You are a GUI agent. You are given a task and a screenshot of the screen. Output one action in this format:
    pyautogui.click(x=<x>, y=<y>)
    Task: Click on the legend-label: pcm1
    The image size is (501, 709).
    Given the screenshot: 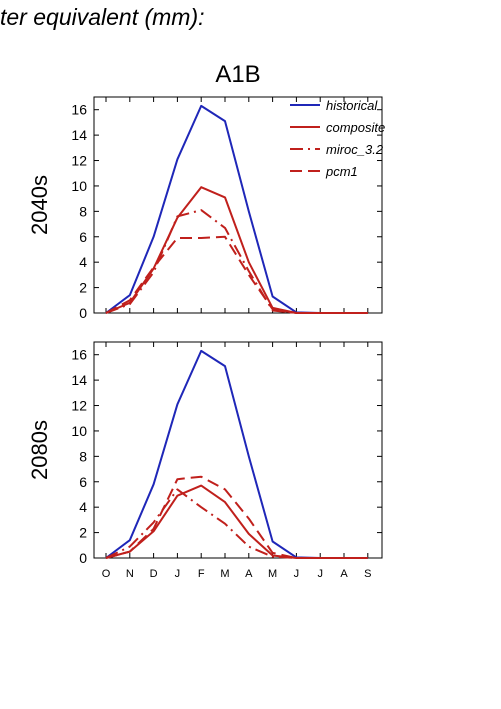 What is the action you would take?
    pyautogui.click(x=341, y=171)
    